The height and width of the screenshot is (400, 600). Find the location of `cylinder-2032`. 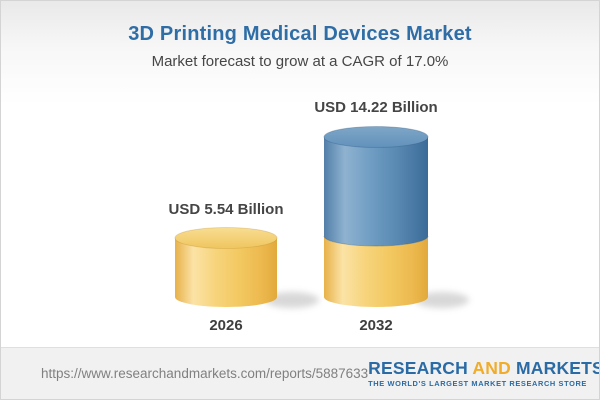

cylinder-2032 is located at coordinates (376, 216).